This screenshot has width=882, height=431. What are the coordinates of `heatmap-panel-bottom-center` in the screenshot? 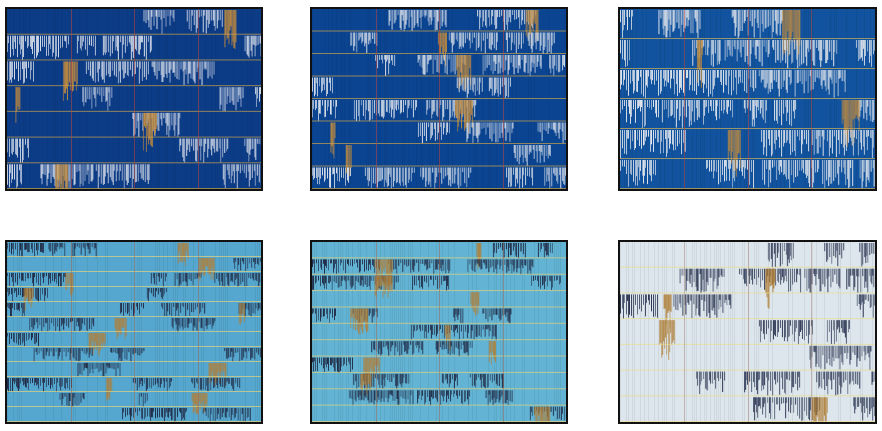 It's located at (439, 332).